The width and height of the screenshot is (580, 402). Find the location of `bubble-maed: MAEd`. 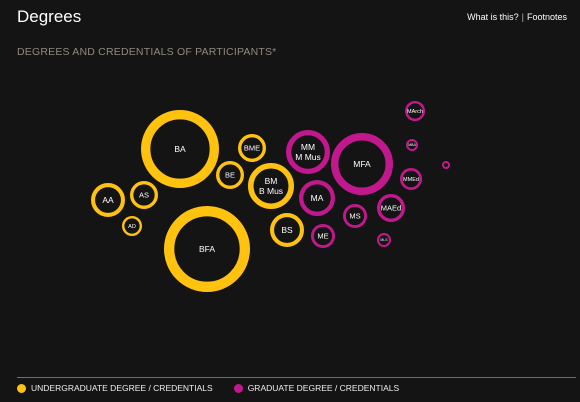

bubble-maed: MAEd is located at coordinates (390, 207).